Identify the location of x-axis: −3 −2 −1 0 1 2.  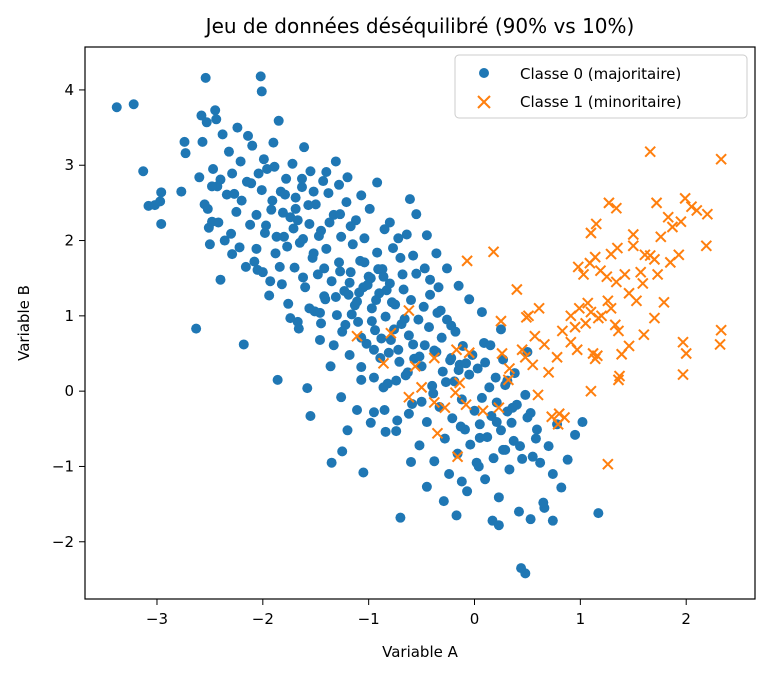
(418, 613).